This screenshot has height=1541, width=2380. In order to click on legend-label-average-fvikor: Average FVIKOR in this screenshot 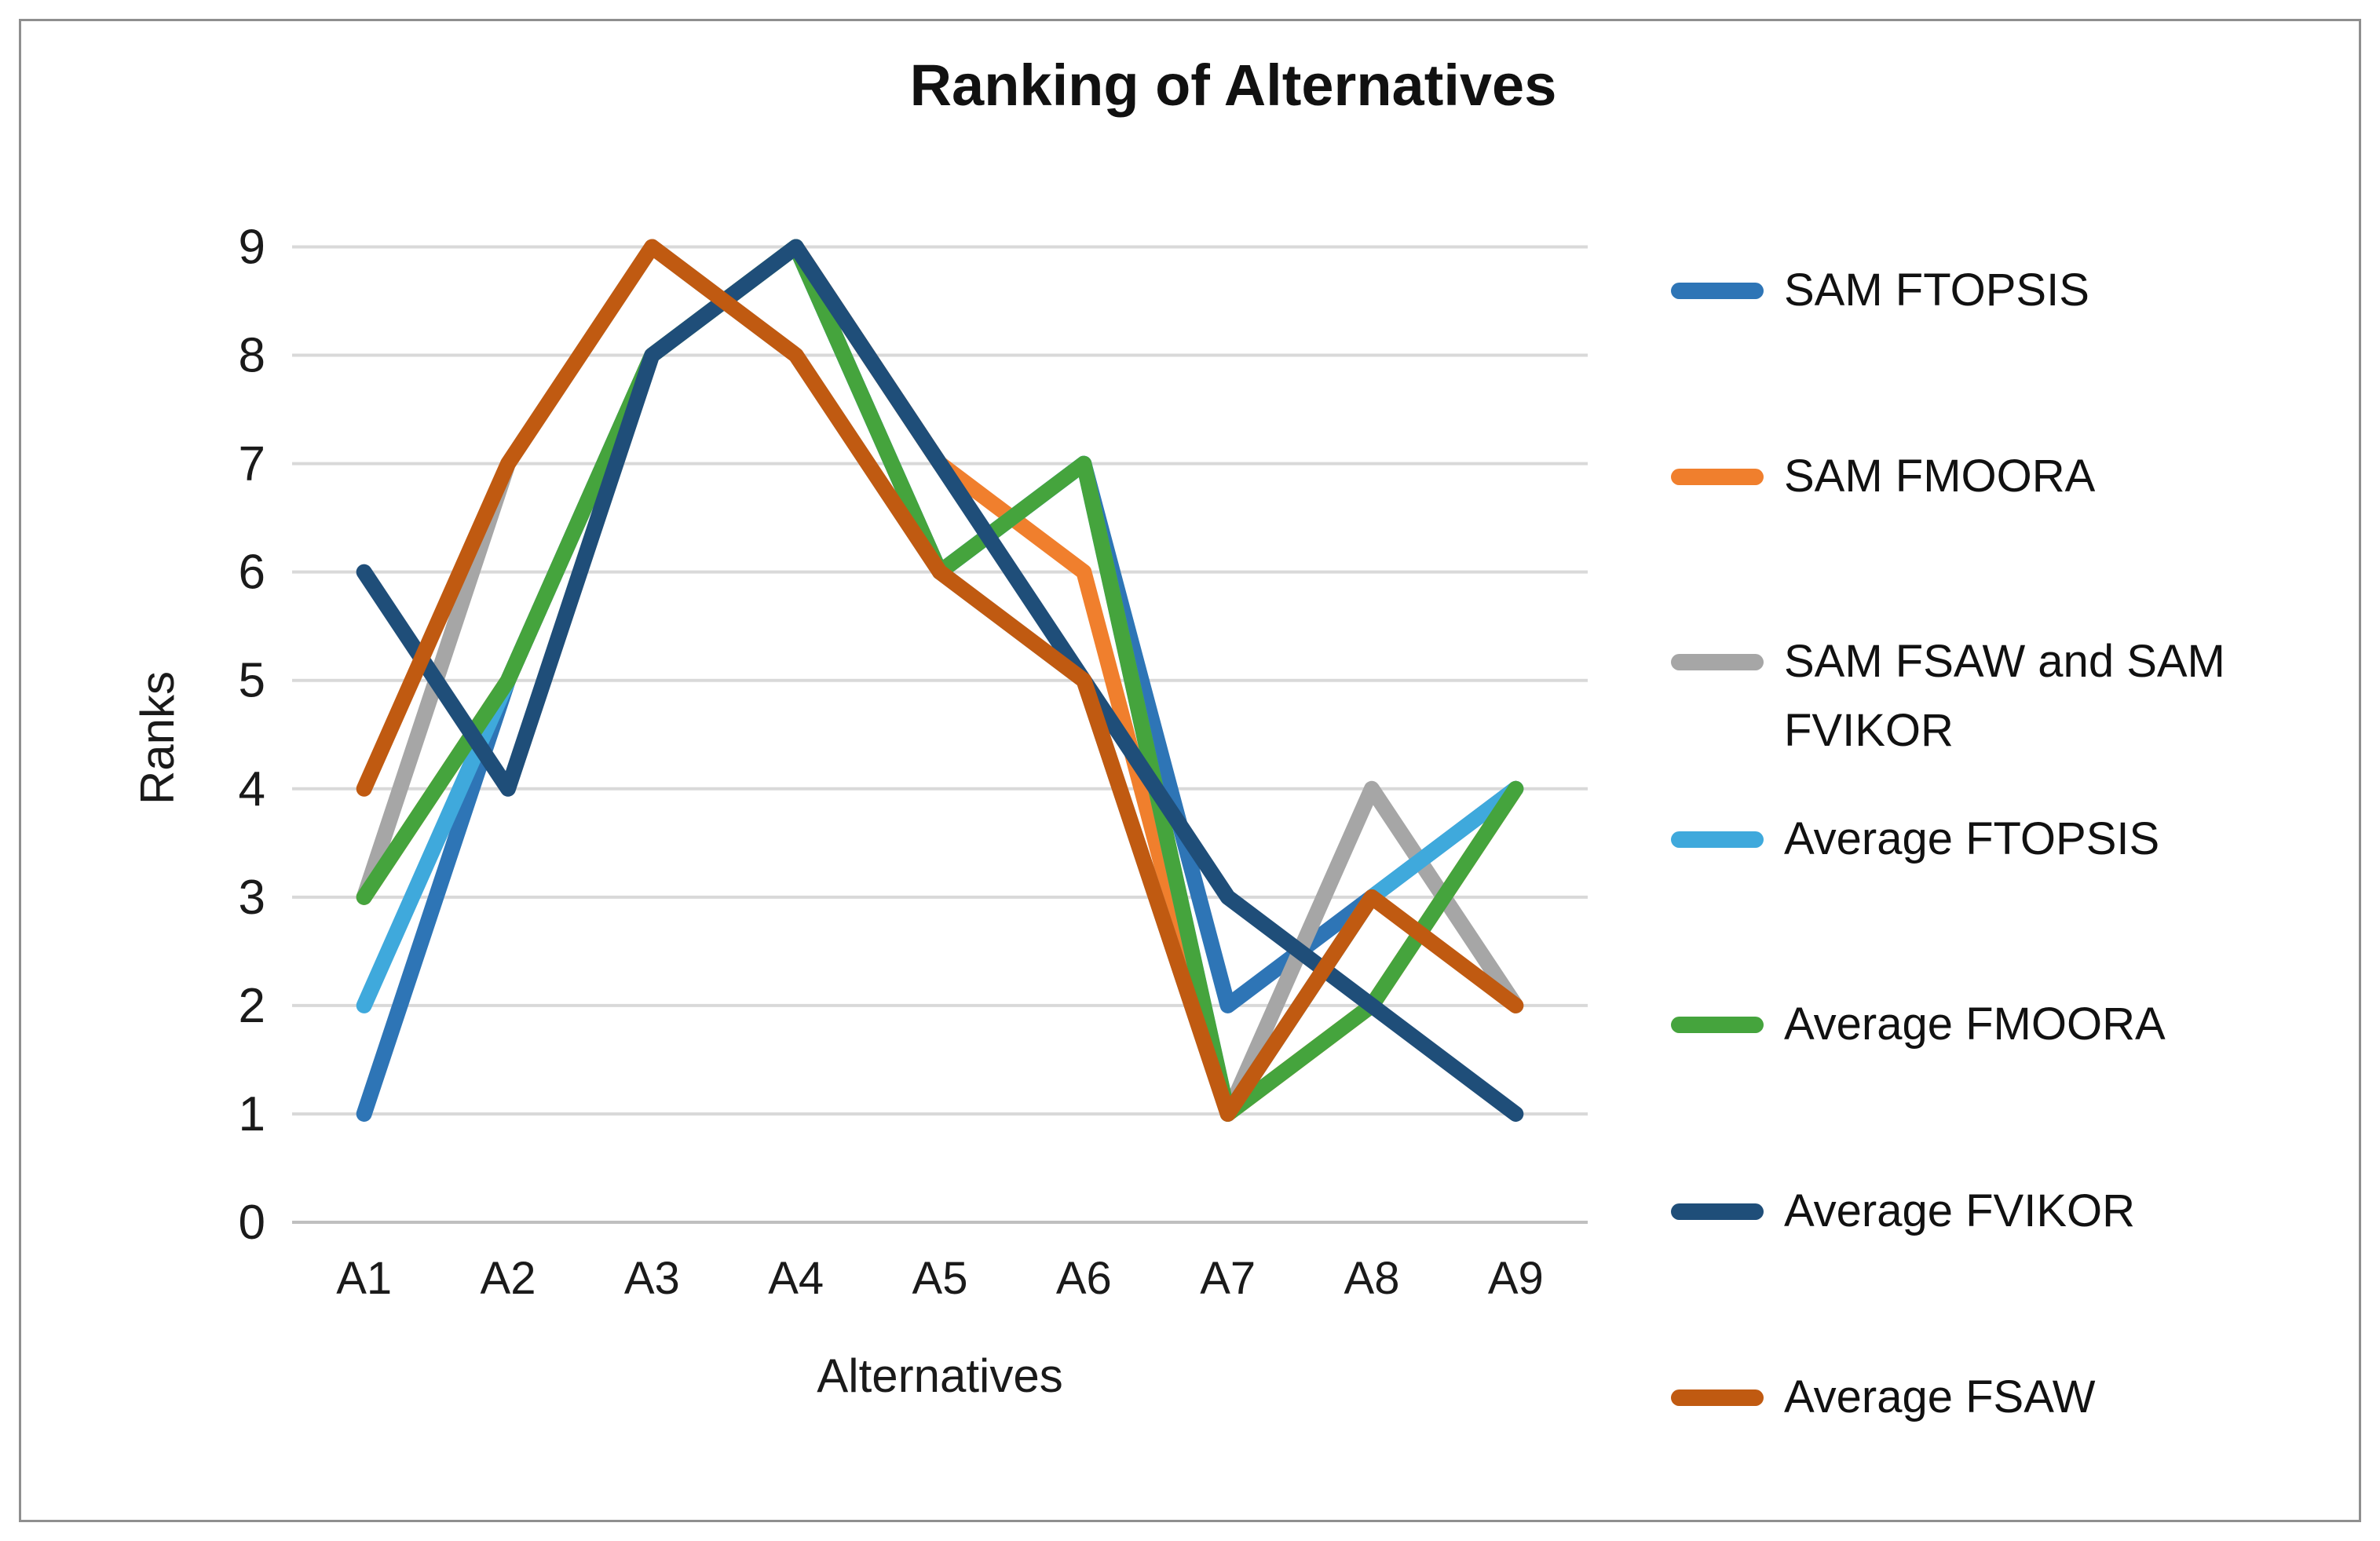, I will do `click(1960, 1211)`.